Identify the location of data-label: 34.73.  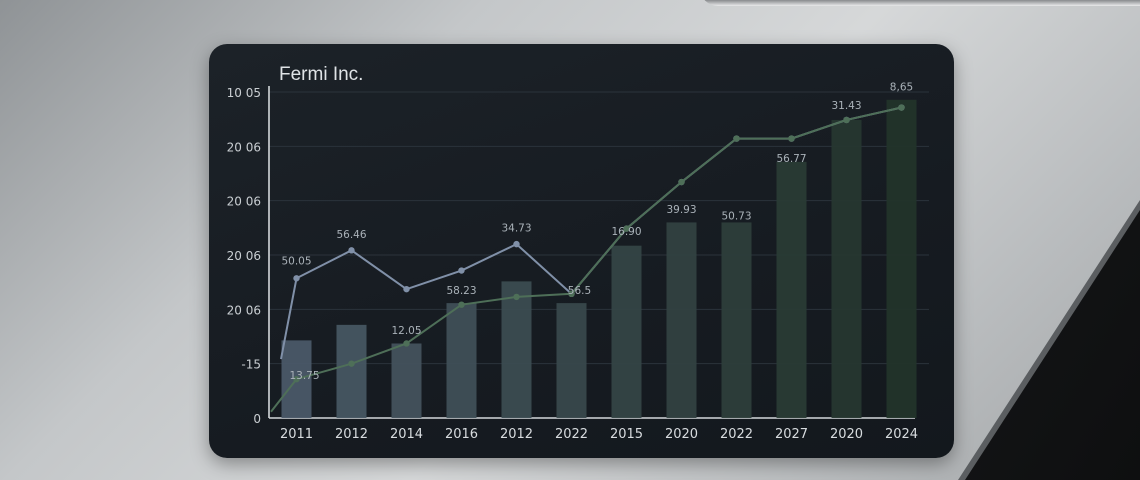
(516, 229).